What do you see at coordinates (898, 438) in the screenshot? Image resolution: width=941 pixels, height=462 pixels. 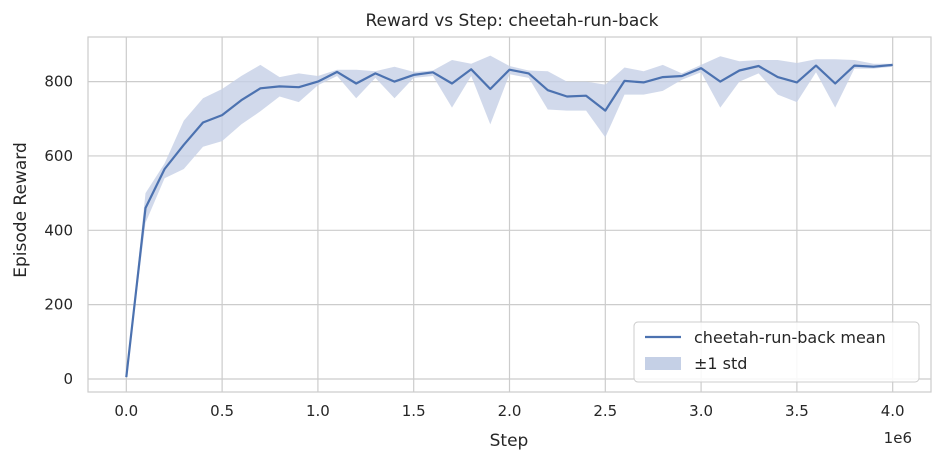 I see `x-offset-label: 1e6` at bounding box center [898, 438].